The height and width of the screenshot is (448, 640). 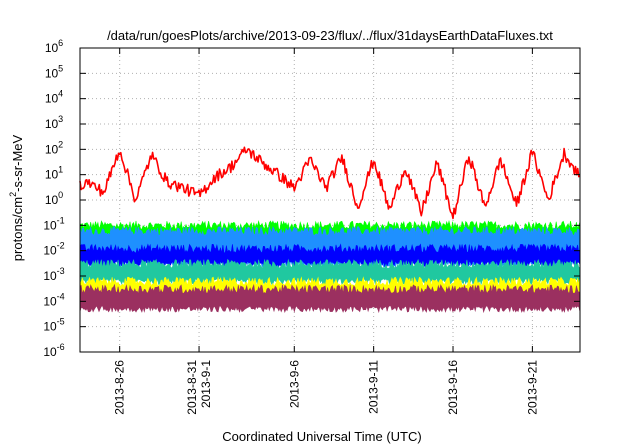 What do you see at coordinates (53, 325) in the screenshot?
I see `y-tick-label: 10⁻⁵` at bounding box center [53, 325].